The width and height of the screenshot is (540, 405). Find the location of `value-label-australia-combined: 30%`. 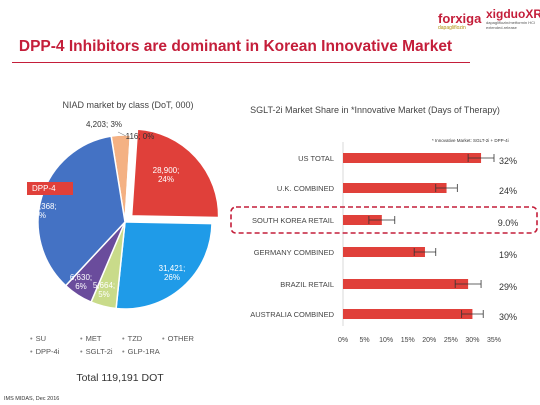

value-label-australia-combined: 30% is located at coordinates (508, 317).